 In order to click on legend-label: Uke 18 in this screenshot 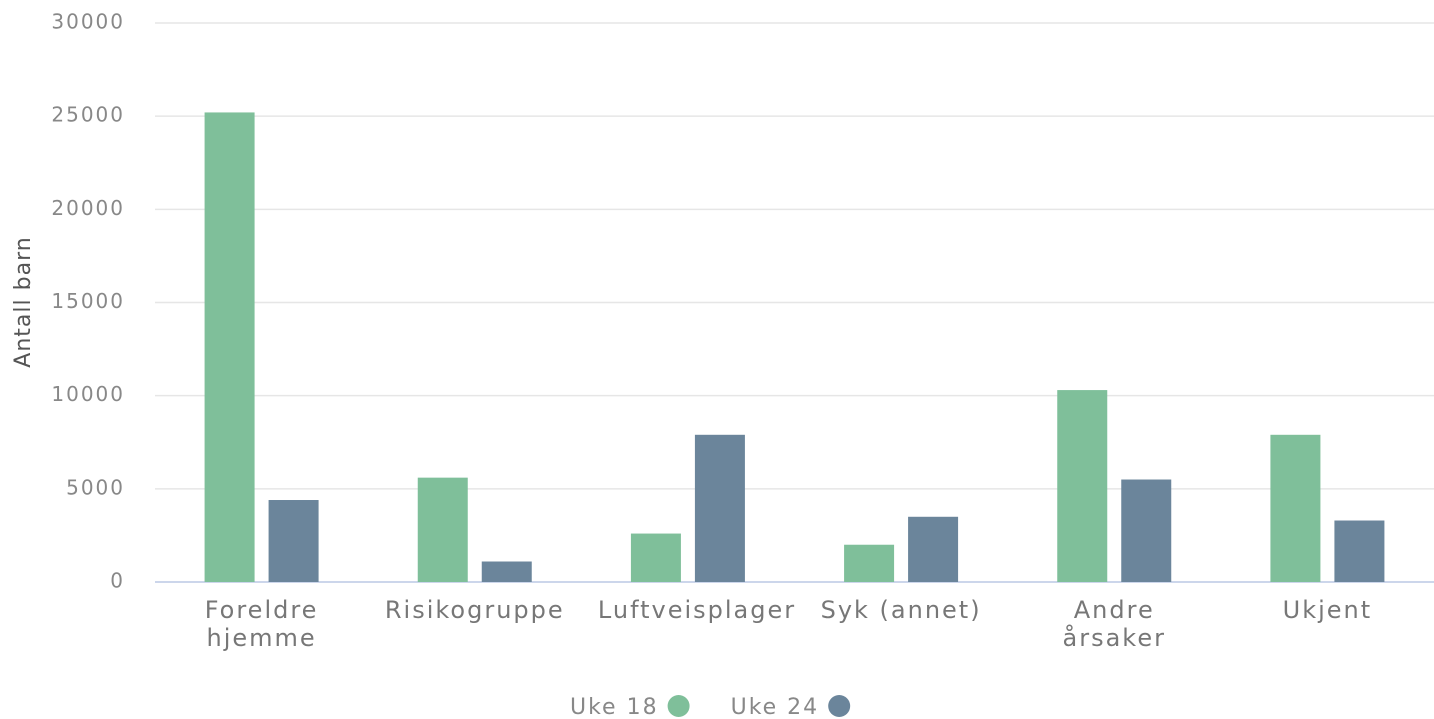, I will do `click(614, 707)`.